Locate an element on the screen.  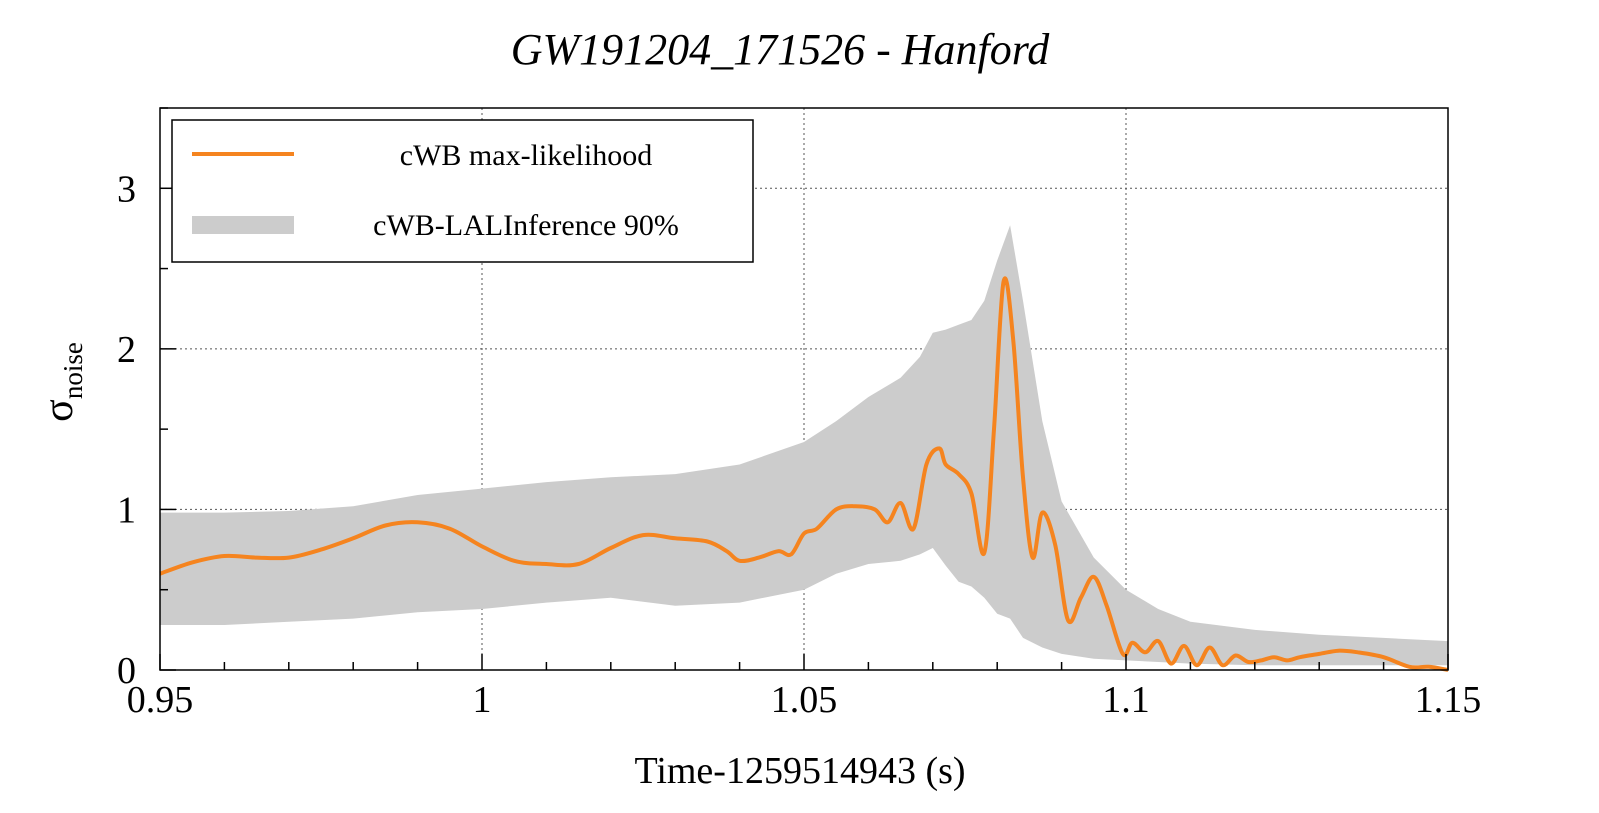
y-tick-label: 0 is located at coordinates (126, 671).